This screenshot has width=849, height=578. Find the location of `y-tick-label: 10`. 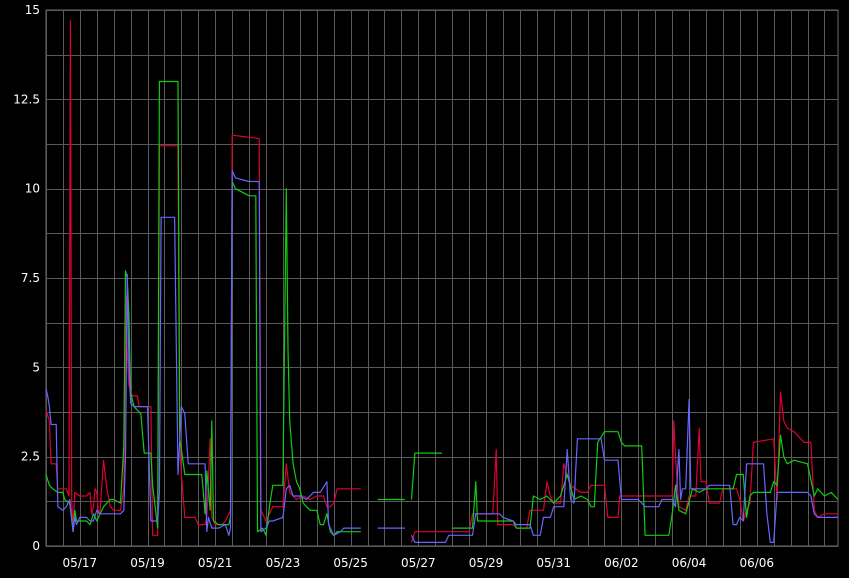

y-tick-label: 10 is located at coordinates (32, 189).